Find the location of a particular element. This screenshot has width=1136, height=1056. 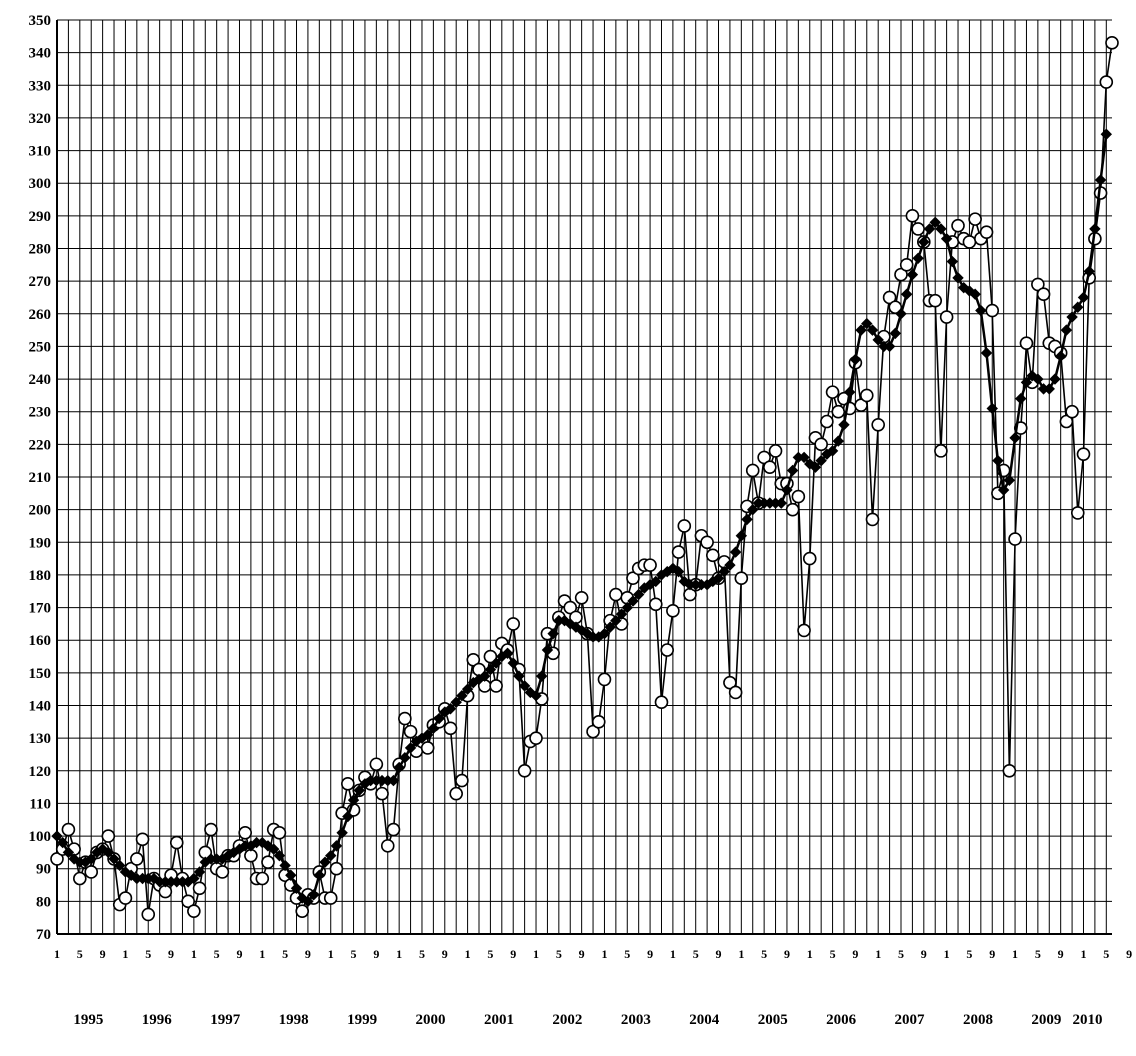

year-label: 1997 is located at coordinates (225, 1020).